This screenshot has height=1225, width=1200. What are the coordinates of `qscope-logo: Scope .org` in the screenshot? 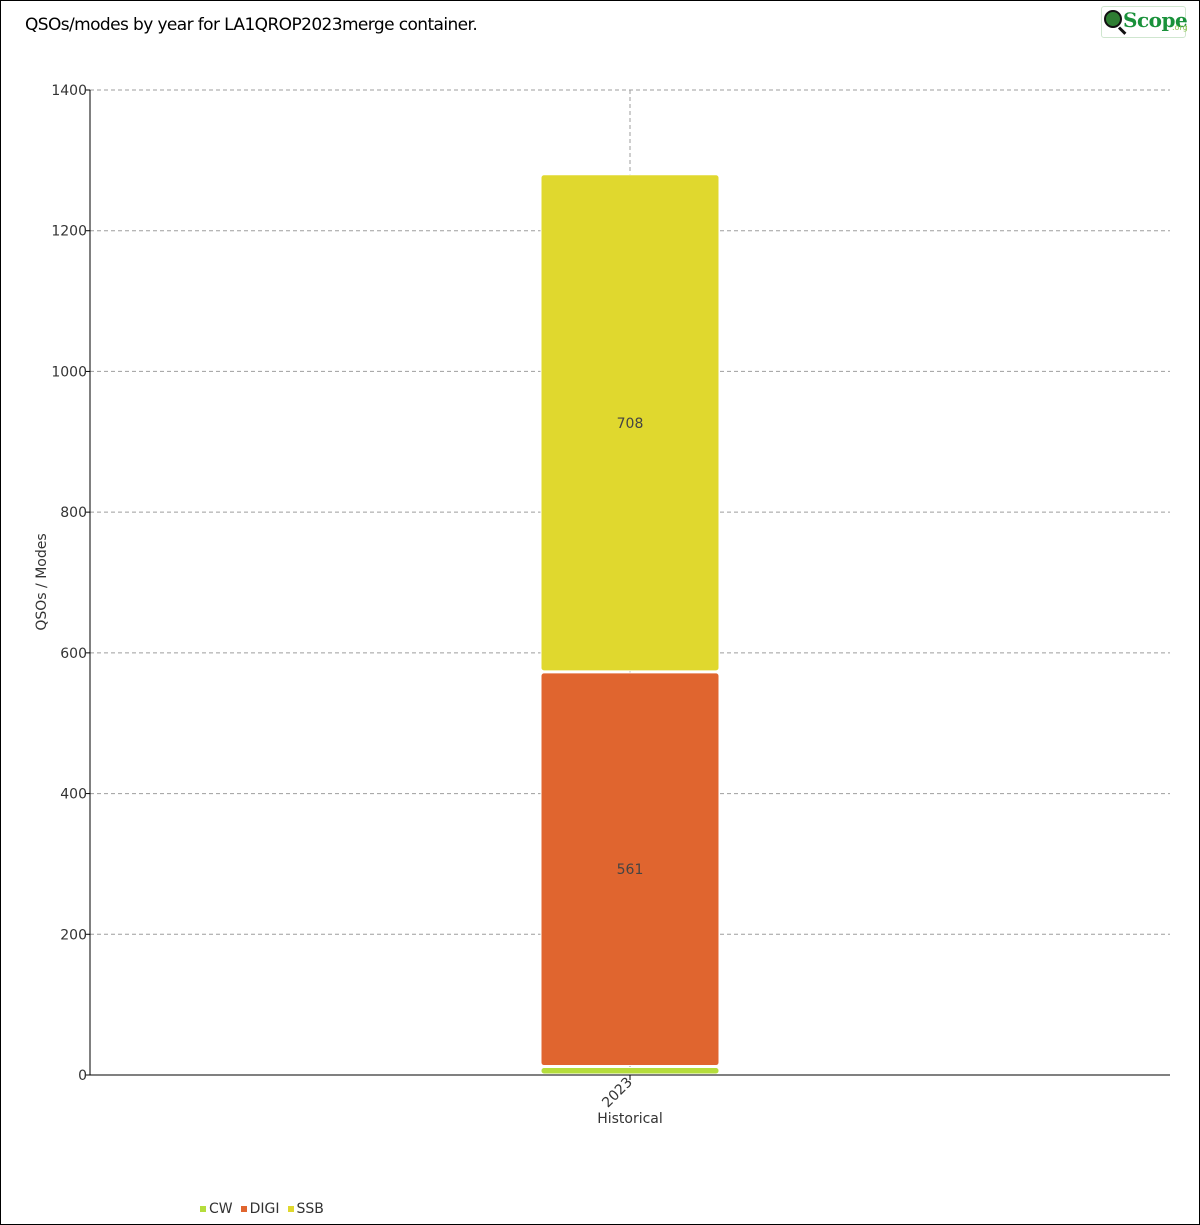 It's located at (1144, 22).